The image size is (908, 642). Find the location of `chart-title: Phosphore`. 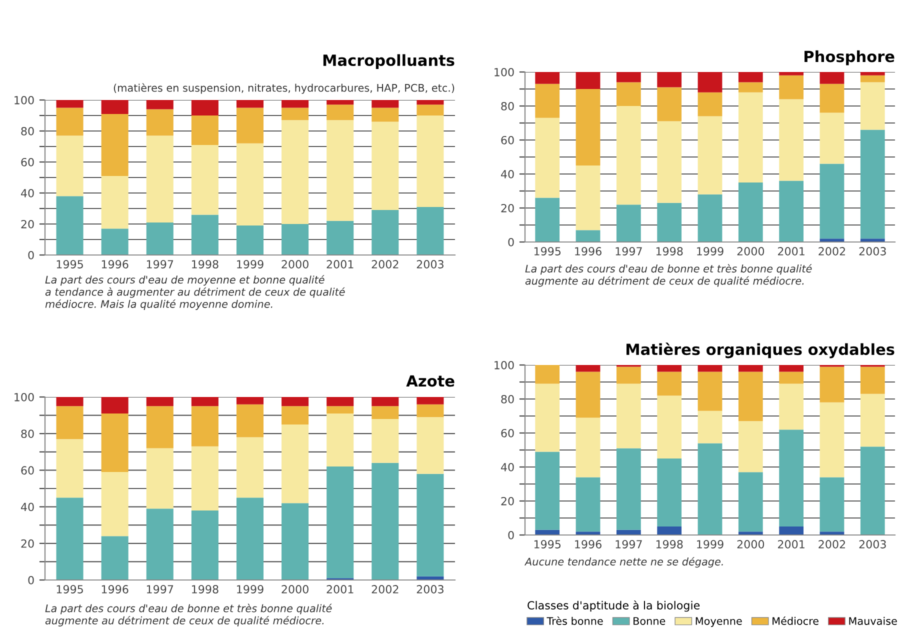

chart-title: Phosphore is located at coordinates (849, 58).